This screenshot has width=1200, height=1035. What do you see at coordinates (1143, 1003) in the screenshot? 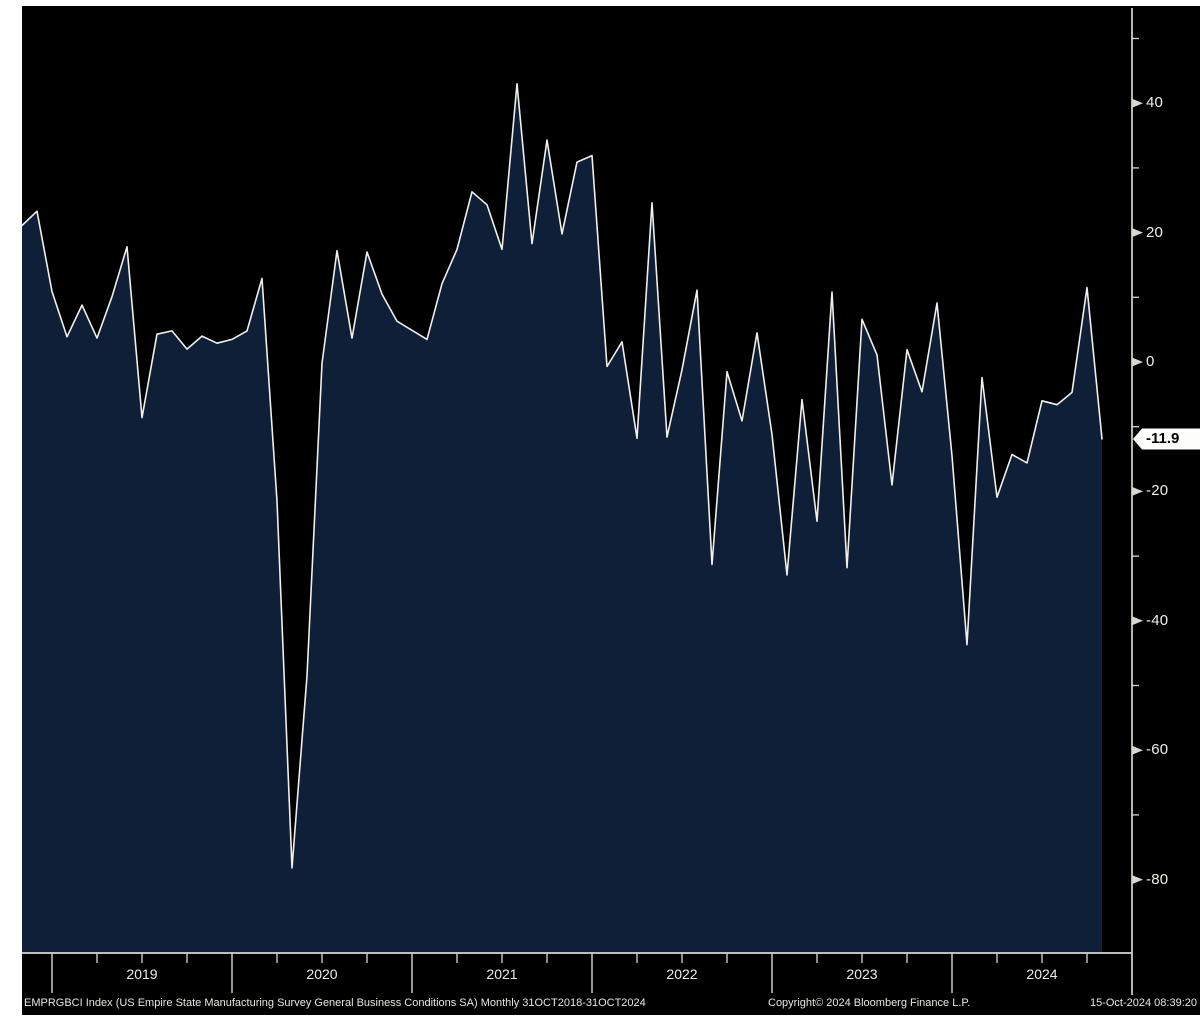
I see `footer-timestamp: 15-Oct-2024 08:39:20` at bounding box center [1143, 1003].